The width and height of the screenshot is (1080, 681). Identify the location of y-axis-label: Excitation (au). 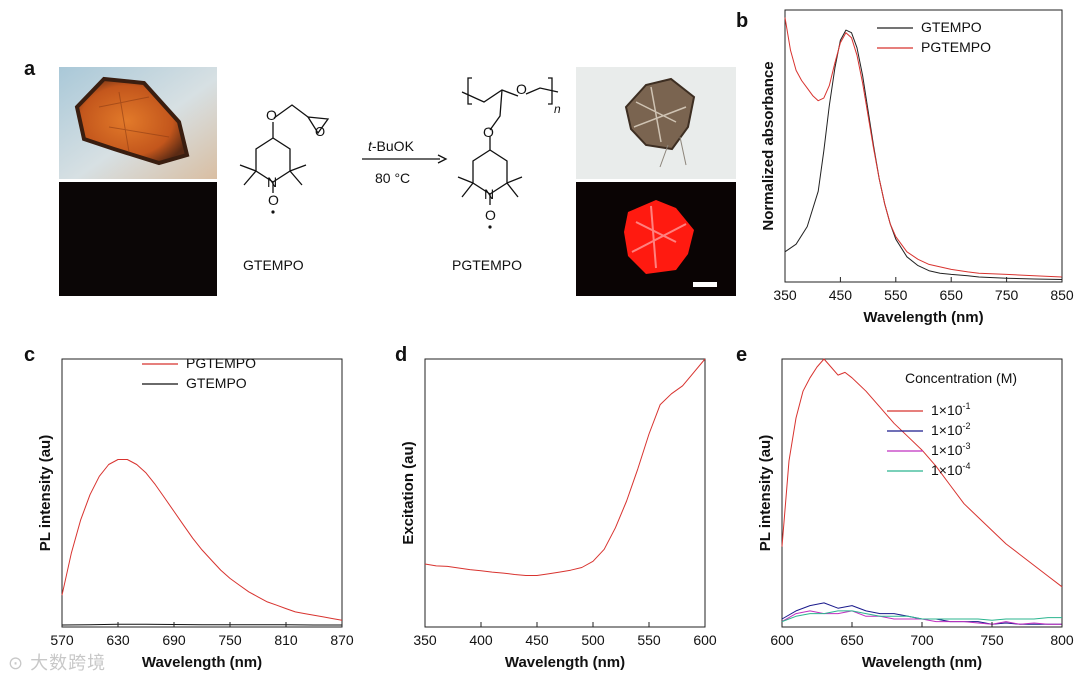
(408, 492).